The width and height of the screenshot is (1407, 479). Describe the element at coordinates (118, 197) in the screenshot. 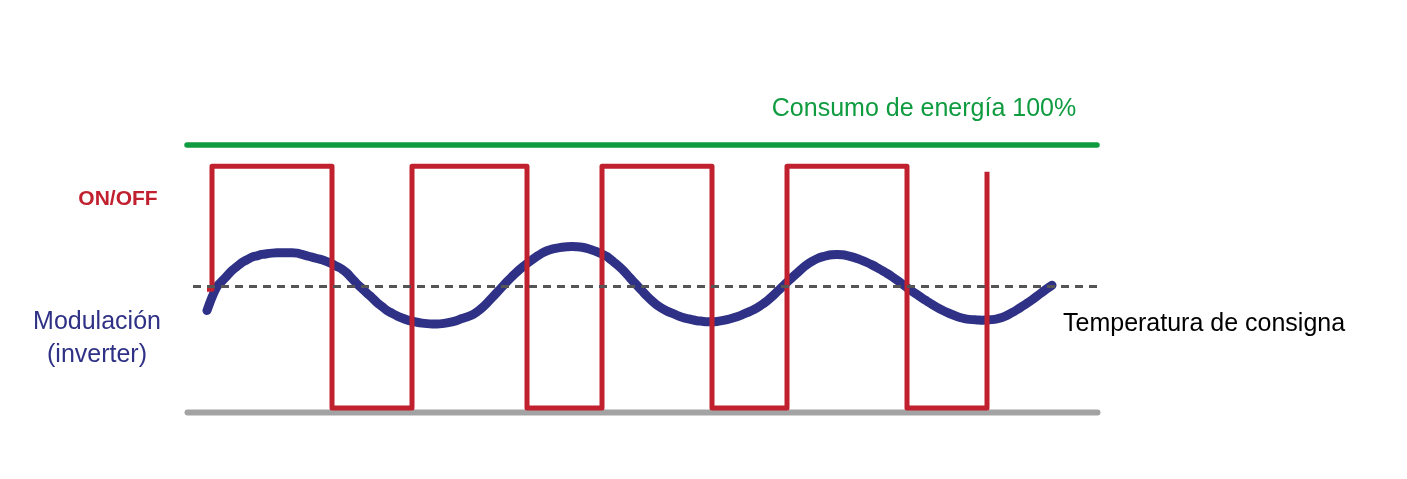

I see `text: ON/OFF` at that location.